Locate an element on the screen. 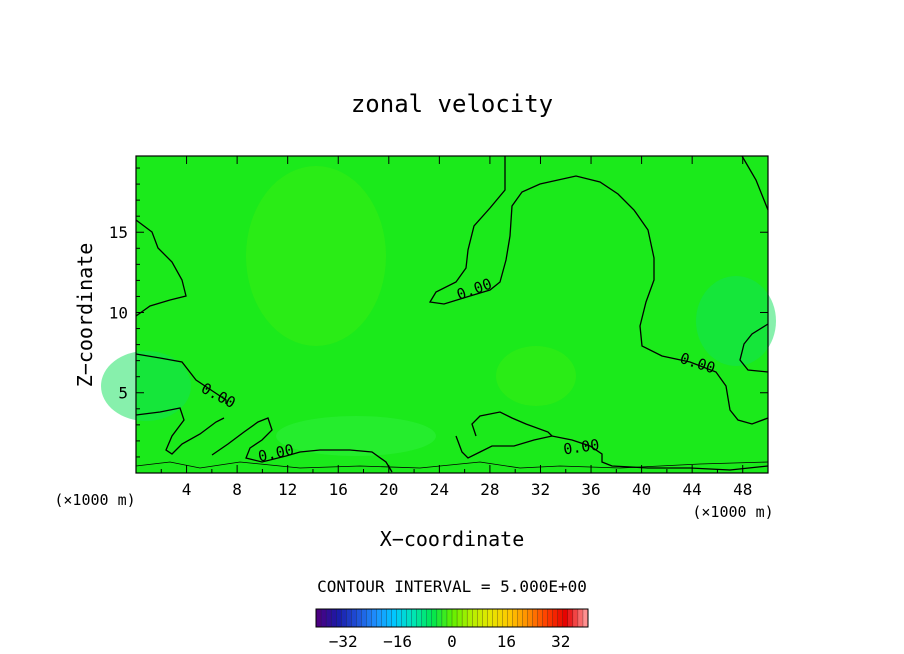 Image resolution: width=904 pixels, height=654 pixels. colorbar-tick-label: 0 is located at coordinates (452, 641).